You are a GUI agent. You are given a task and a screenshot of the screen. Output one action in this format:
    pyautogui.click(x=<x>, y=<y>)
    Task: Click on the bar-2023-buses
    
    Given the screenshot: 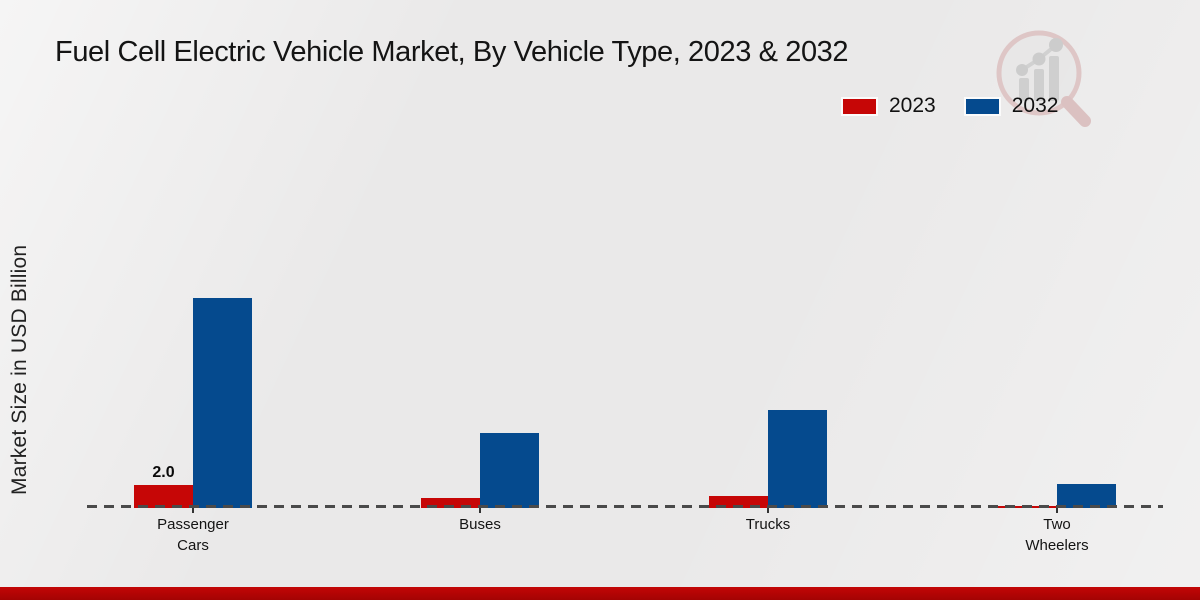 What is the action you would take?
    pyautogui.click(x=450, y=503)
    